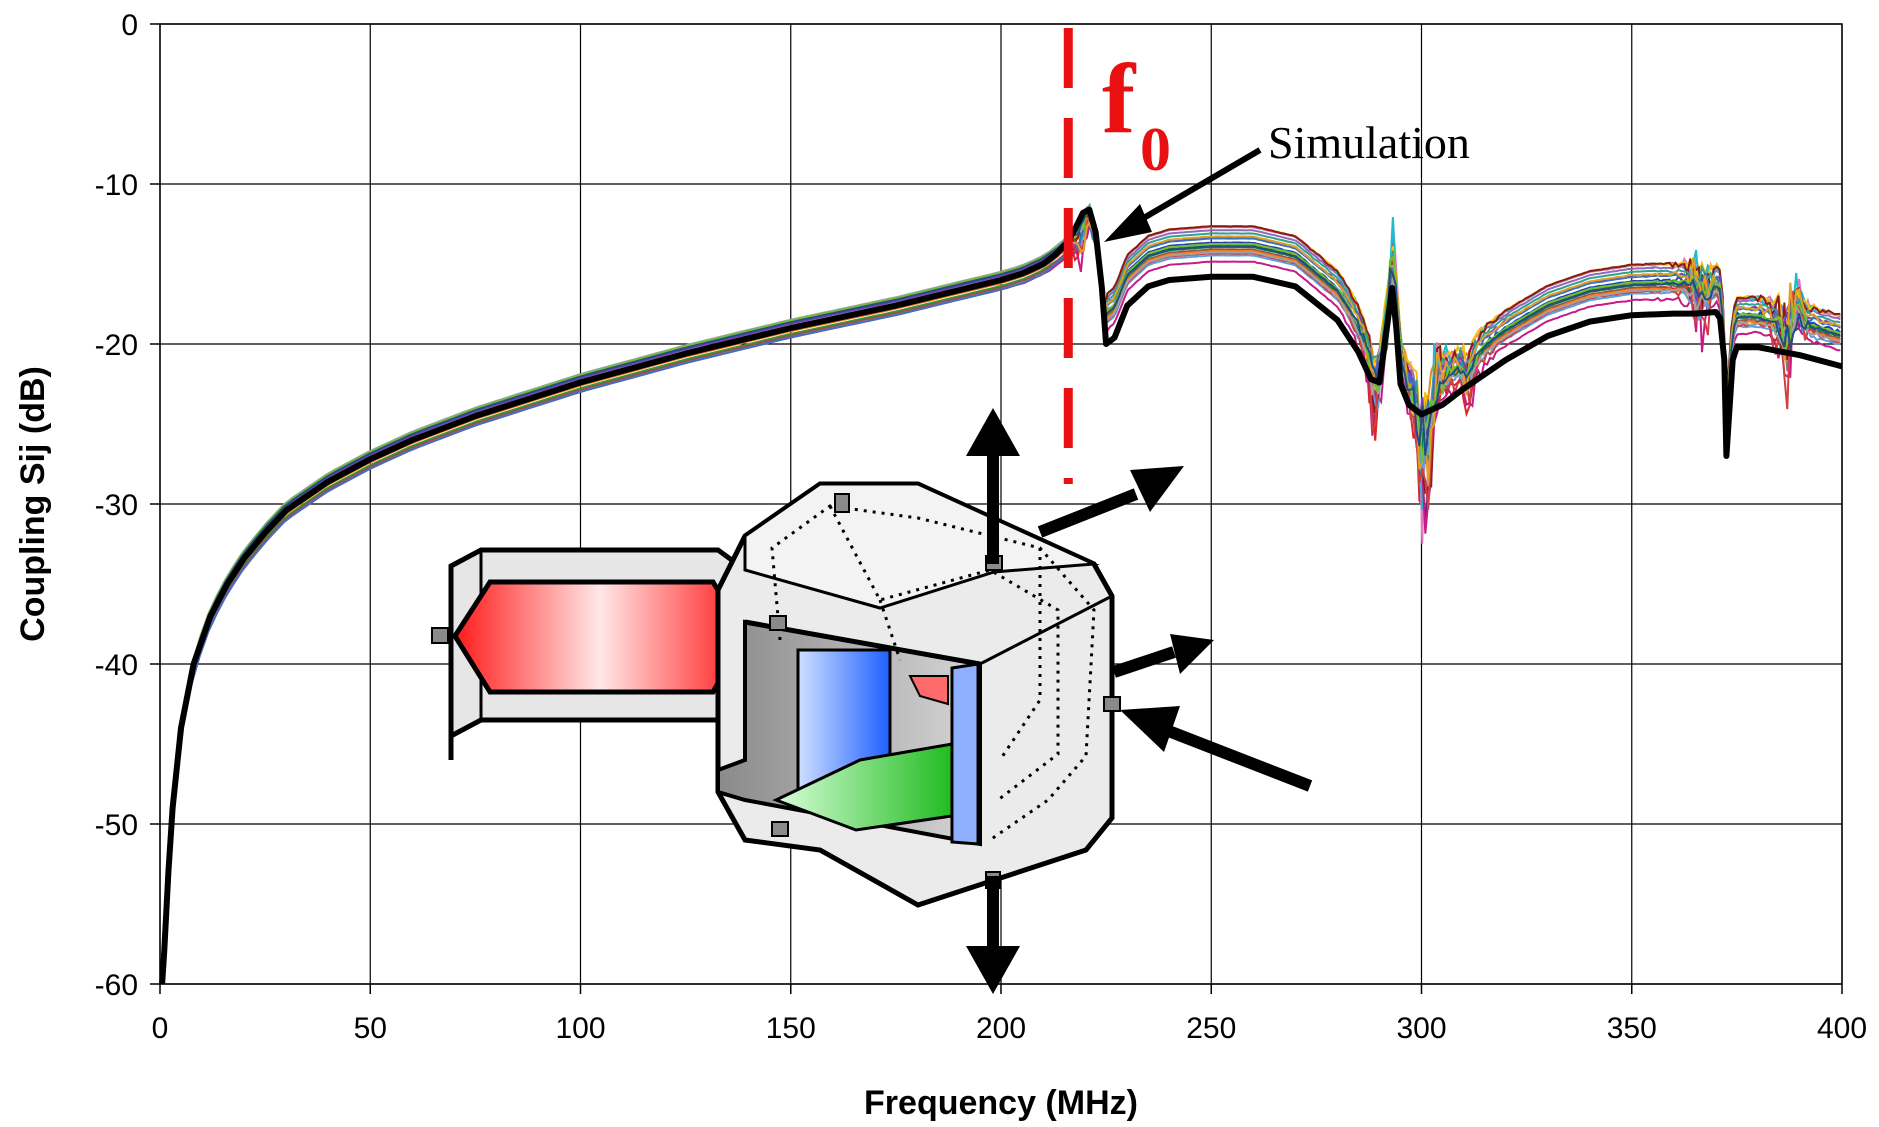 The width and height of the screenshot is (1879, 1127). What do you see at coordinates (863, 787) in the screenshot?
I see `floor-plate-green` at bounding box center [863, 787].